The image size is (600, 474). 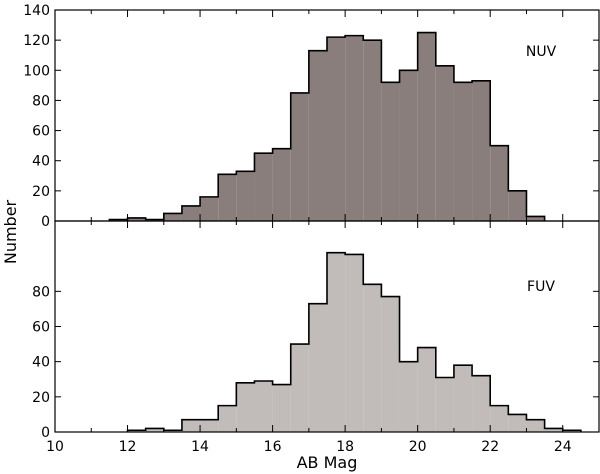 What do you see at coordinates (45, 222) in the screenshot?
I see `nuv-y-tick-label: 0` at bounding box center [45, 222].